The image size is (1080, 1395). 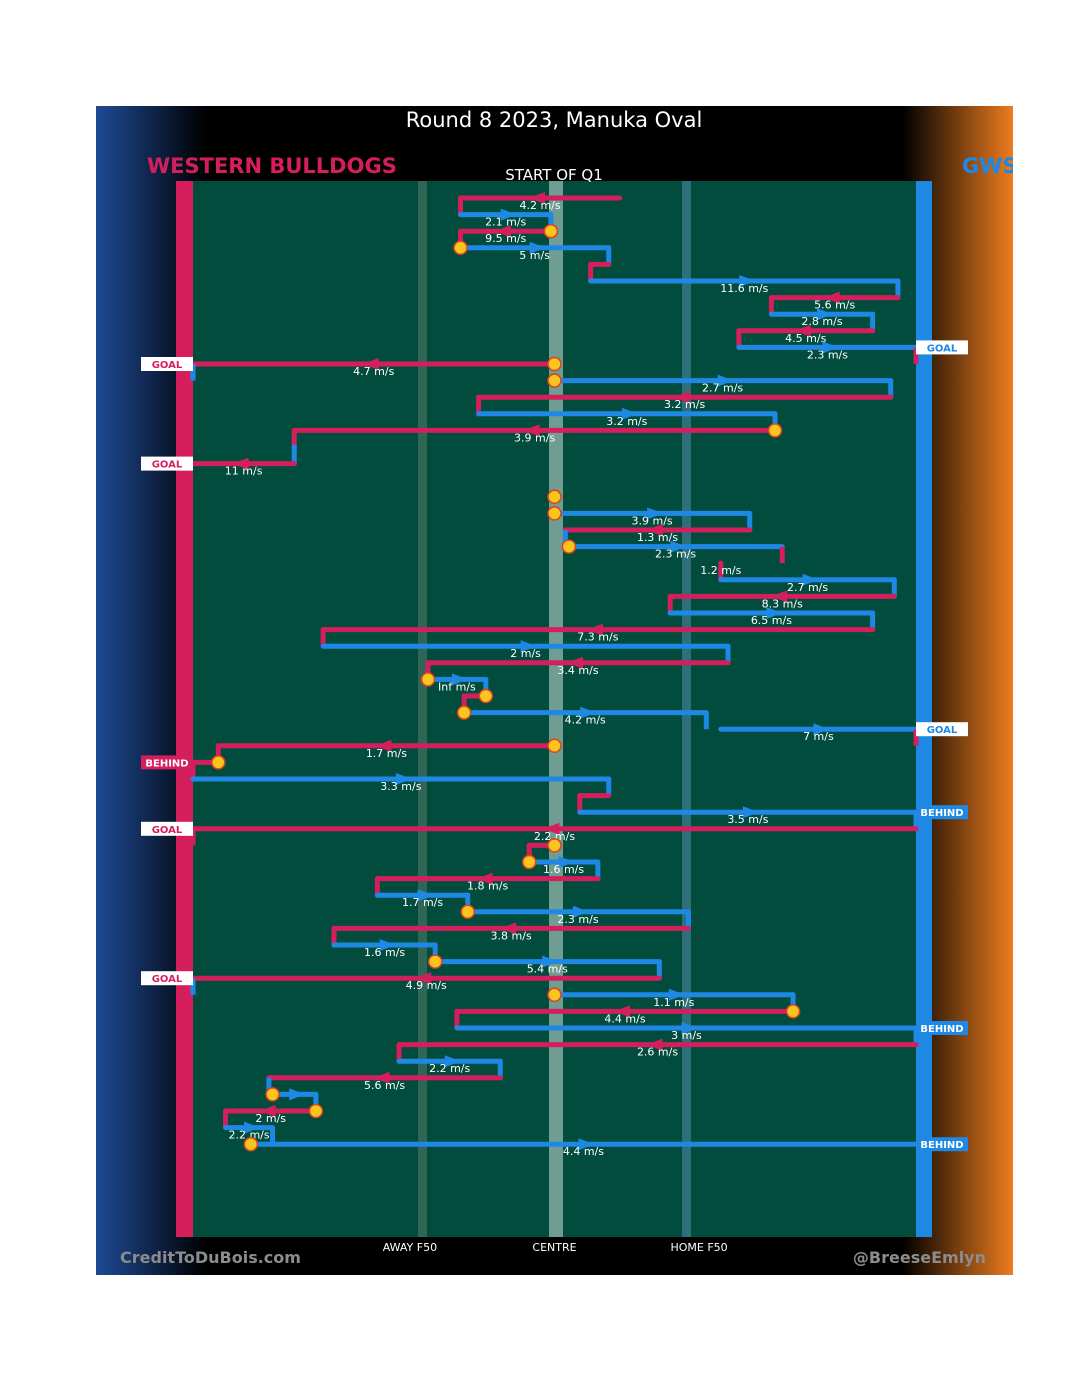 What do you see at coordinates (534, 437) in the screenshot?
I see `speed-label: 3.9 m/s` at bounding box center [534, 437].